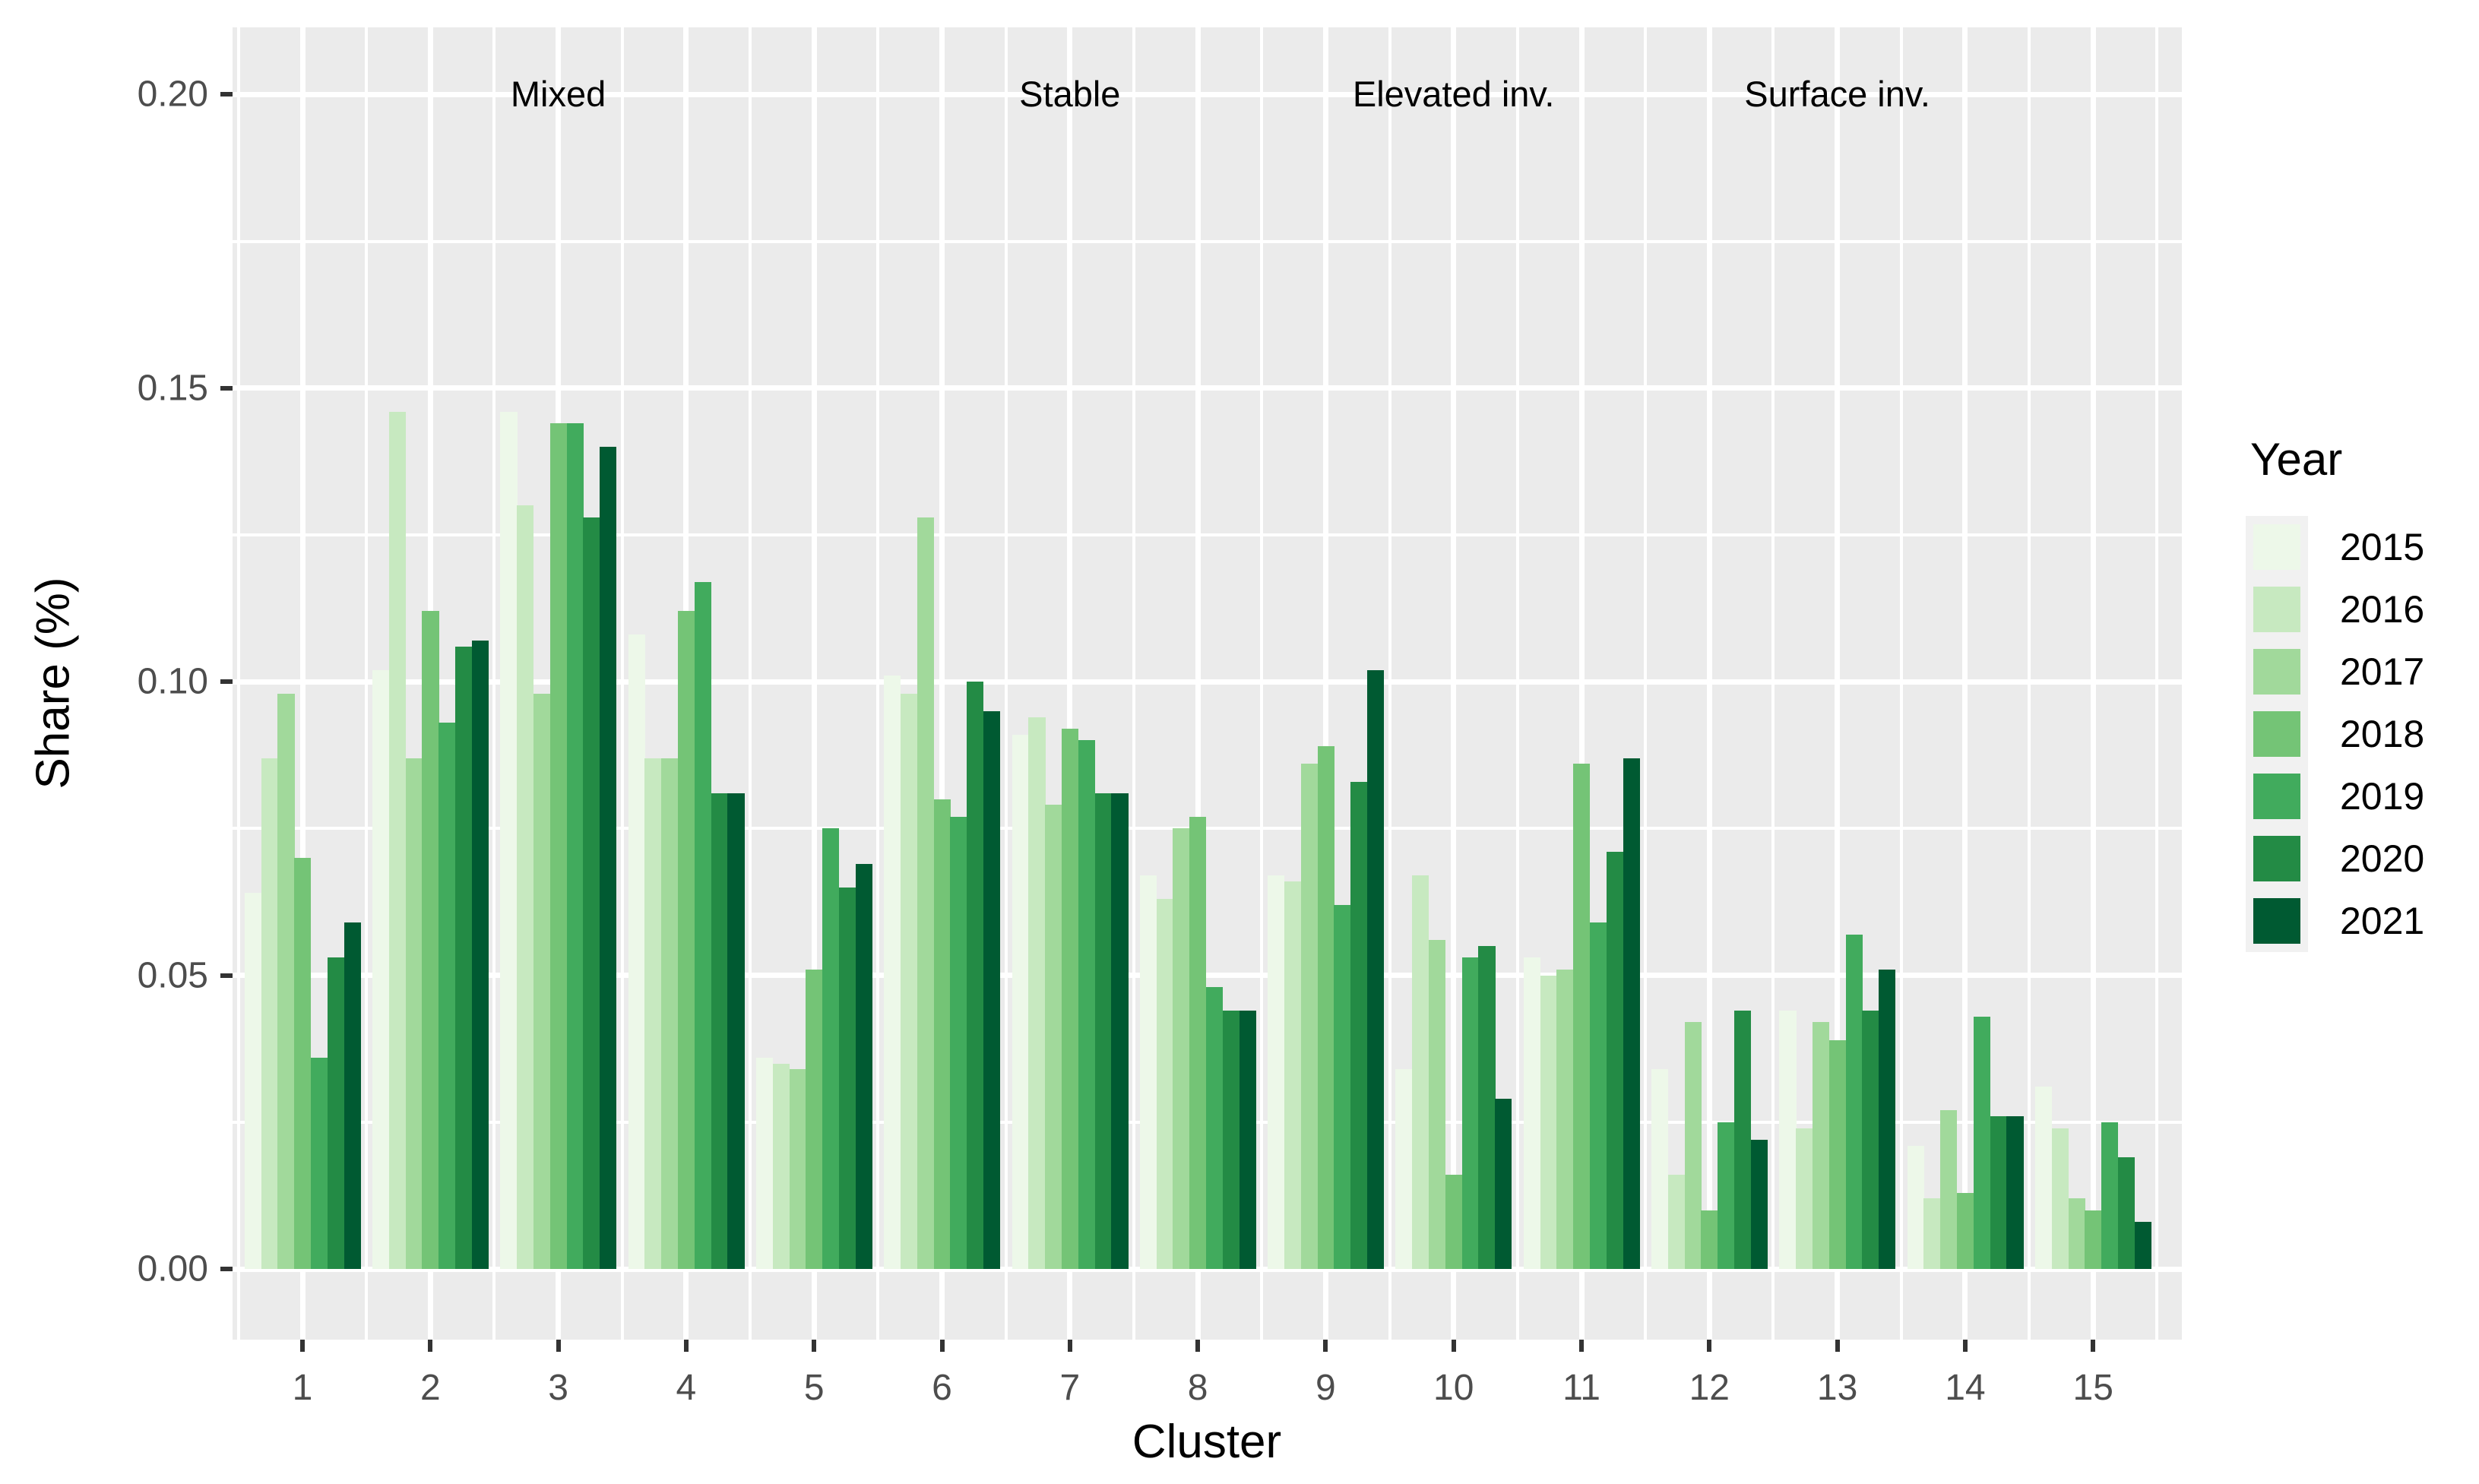 The height and width of the screenshot is (1484, 2479). I want to click on bar-cluster8-2020, so click(1231, 1139).